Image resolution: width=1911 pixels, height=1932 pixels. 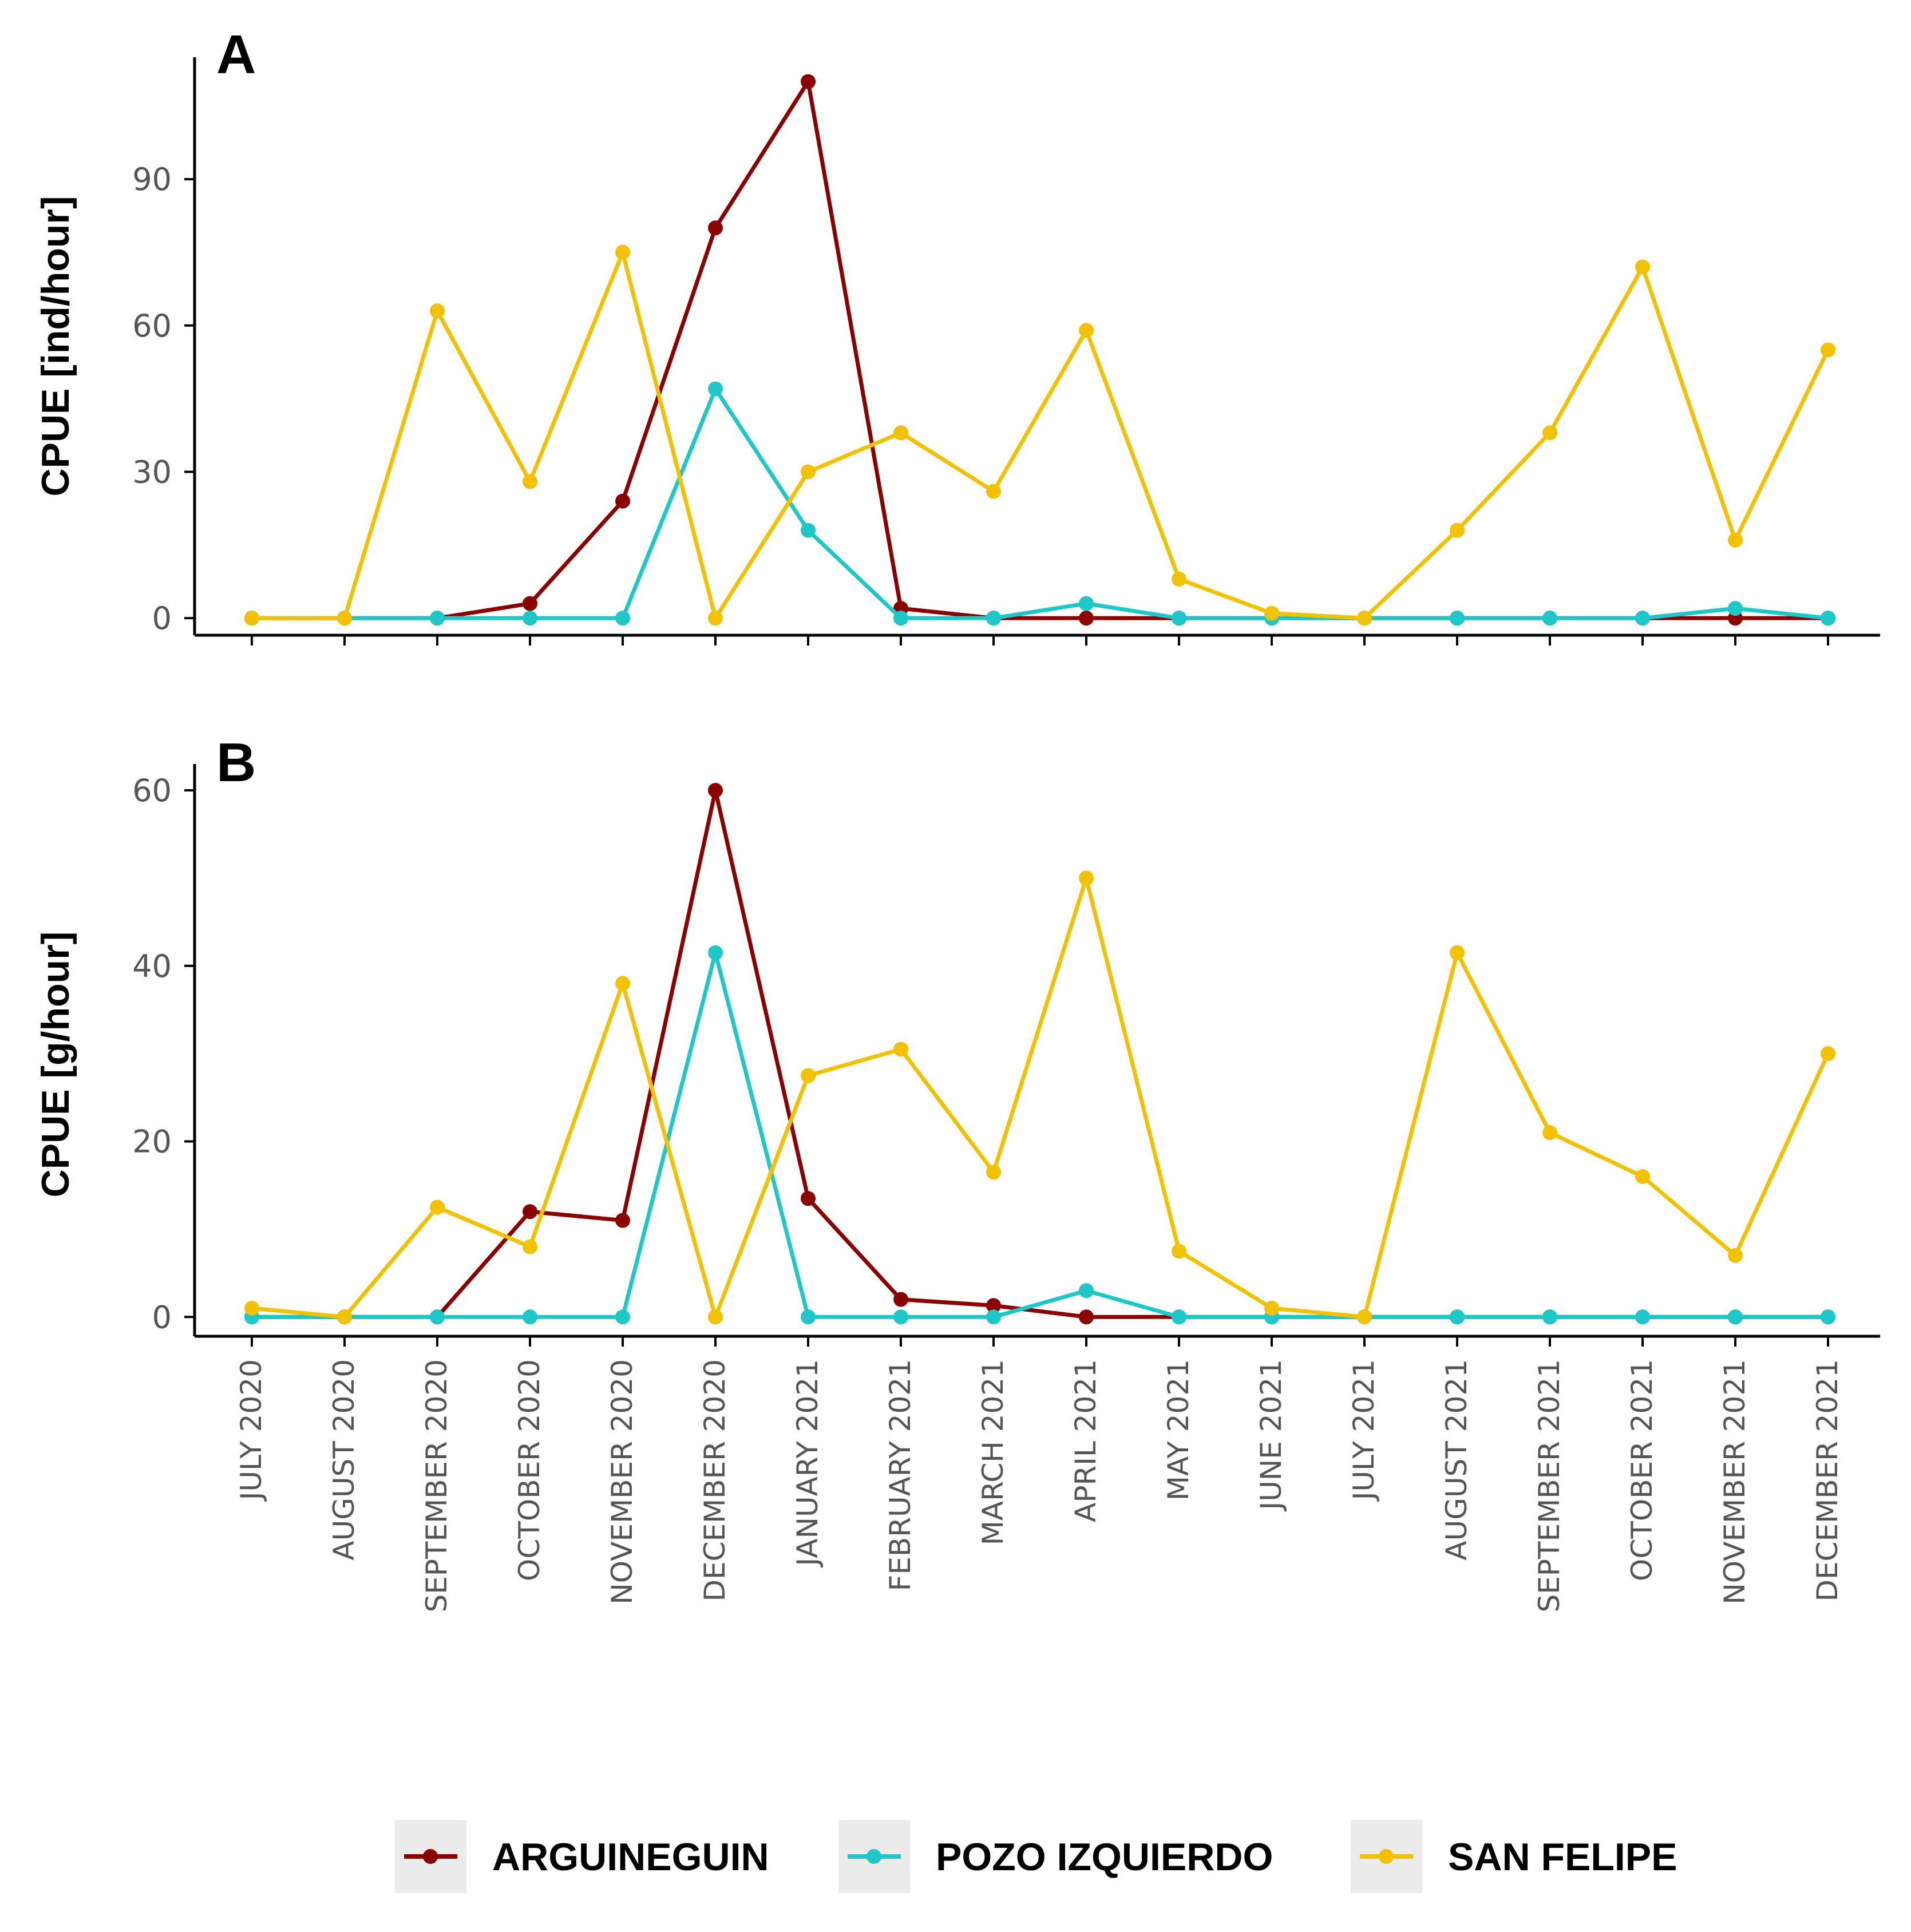 I want to click on x-tick-label: AUGUST 2021, so click(x=1456, y=1460).